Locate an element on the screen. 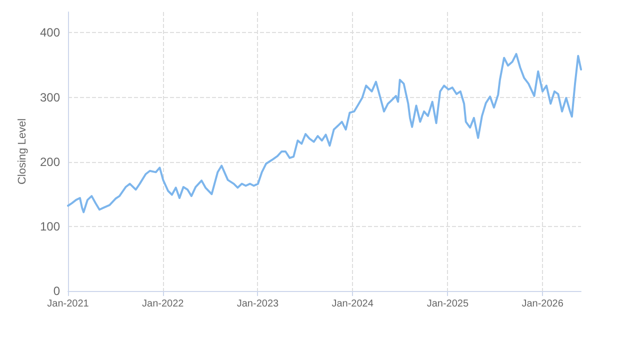 The height and width of the screenshot is (350, 623). x-tick-label: Jan-2021 is located at coordinates (68, 304).